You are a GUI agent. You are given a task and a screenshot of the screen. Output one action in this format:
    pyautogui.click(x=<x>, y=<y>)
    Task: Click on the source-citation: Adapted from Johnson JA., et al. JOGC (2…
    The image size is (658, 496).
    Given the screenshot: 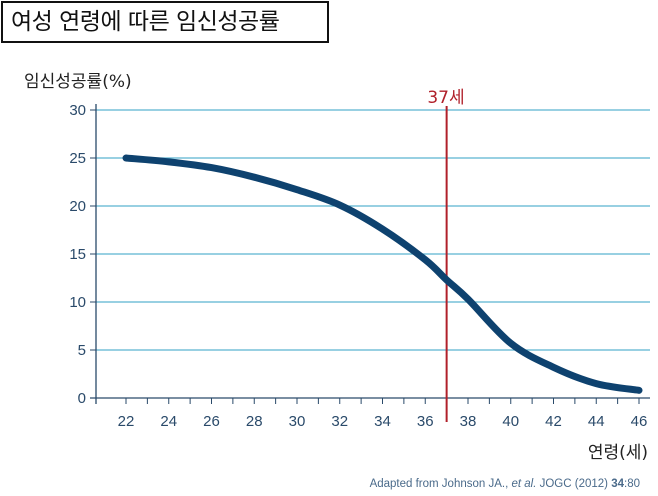 What is the action you would take?
    pyautogui.click(x=505, y=484)
    